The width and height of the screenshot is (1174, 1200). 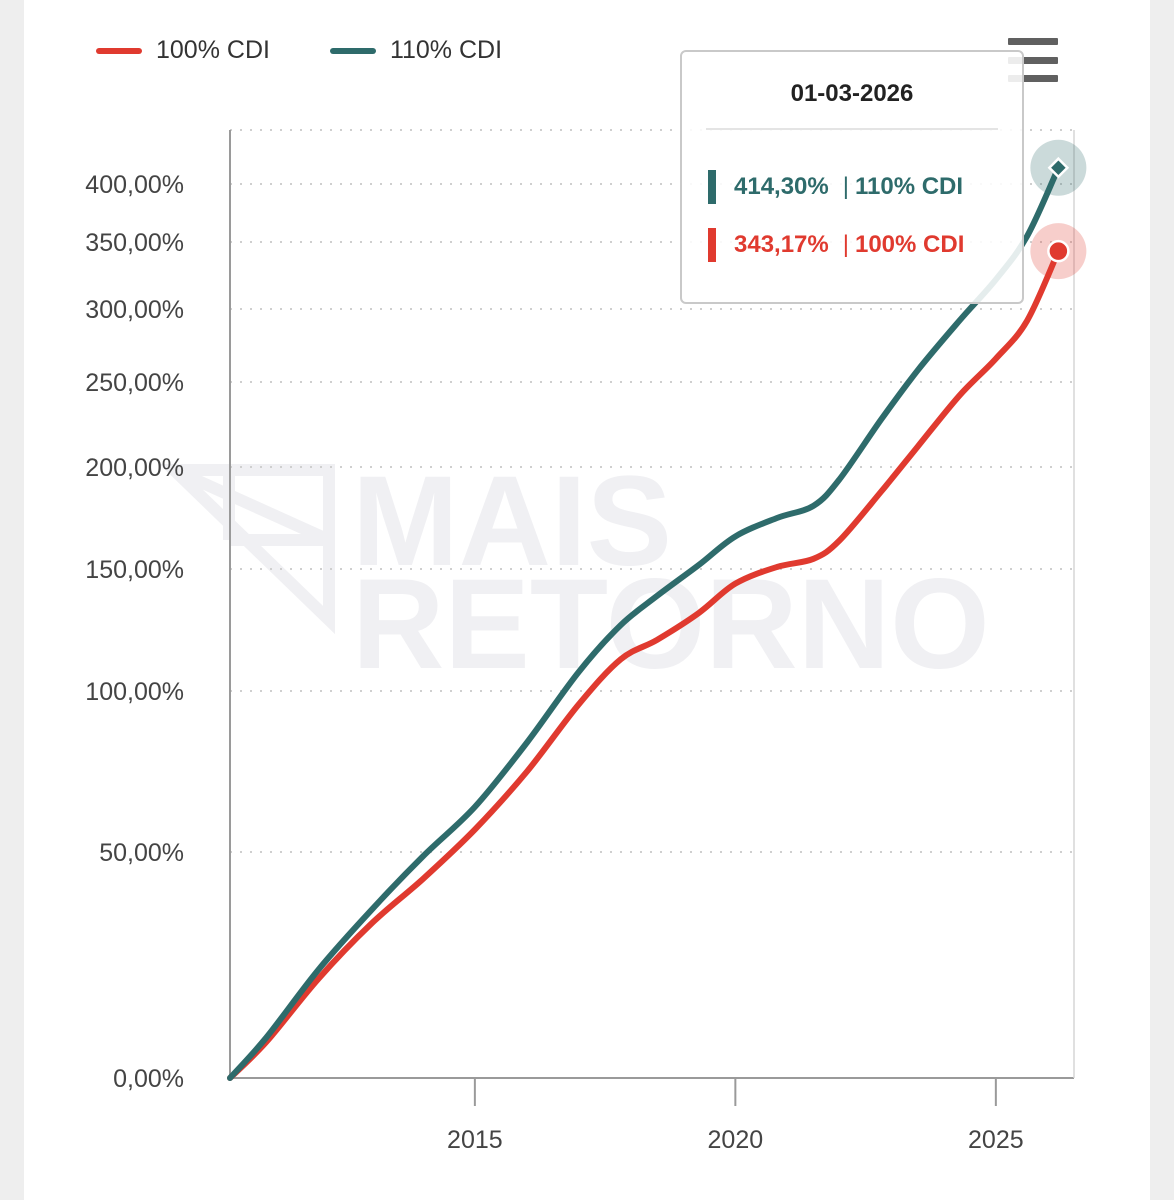 I want to click on y-tick-label: 400,00%, so click(x=134, y=185).